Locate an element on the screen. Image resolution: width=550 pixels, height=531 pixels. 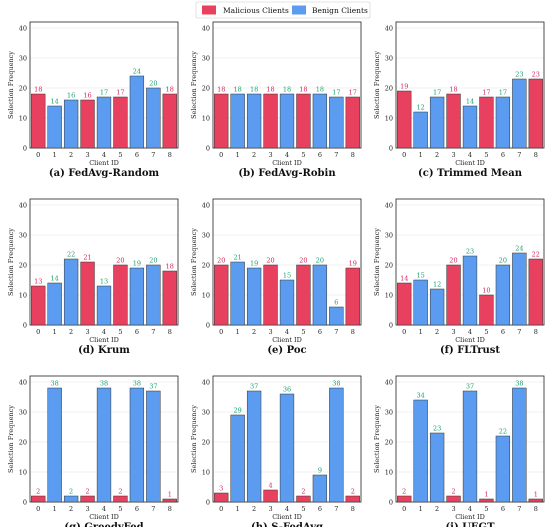
bar-value-label: 12 is located at coordinates (437, 285).